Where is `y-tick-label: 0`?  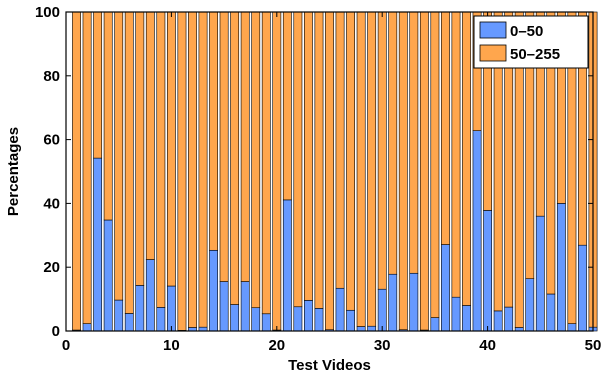
y-tick-label: 0 is located at coordinates (56, 331).